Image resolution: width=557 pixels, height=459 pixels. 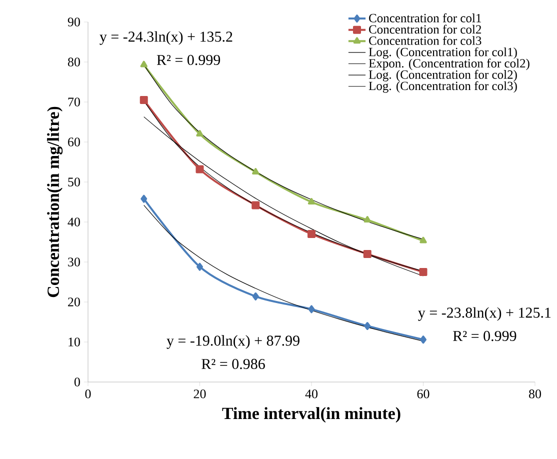 What do you see at coordinates (233, 342) in the screenshot?
I see `annotation: y = -19.0ln(x) + 87.99` at bounding box center [233, 342].